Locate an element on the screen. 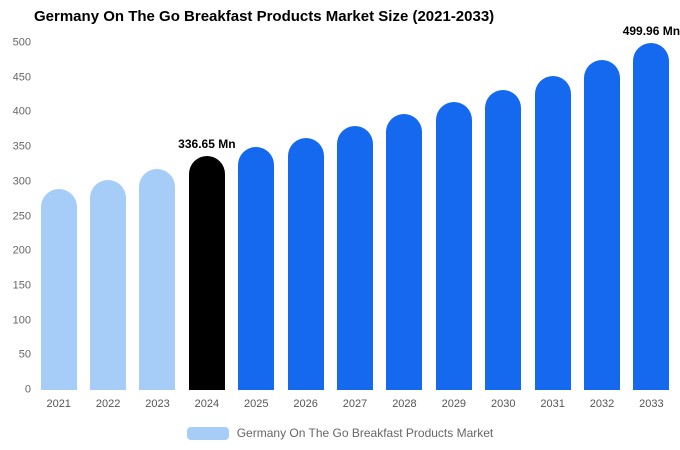 Image resolution: width=680 pixels, height=450 pixels. x-label-2028: 2028 is located at coordinates (404, 404).